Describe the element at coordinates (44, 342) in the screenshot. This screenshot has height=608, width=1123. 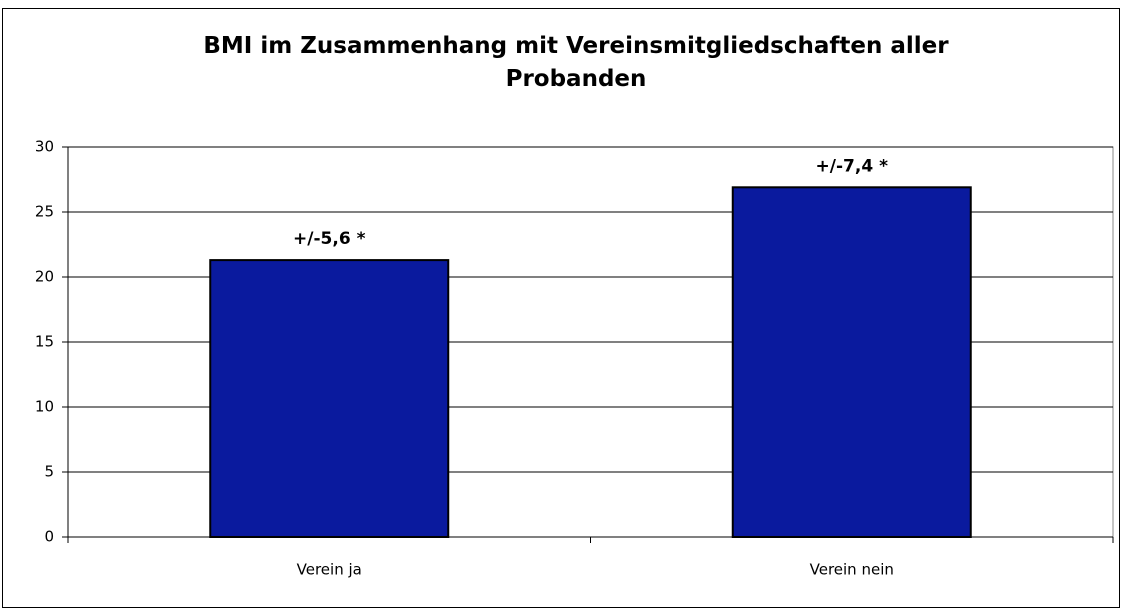
I see `y-tick-label: 15` at that location.